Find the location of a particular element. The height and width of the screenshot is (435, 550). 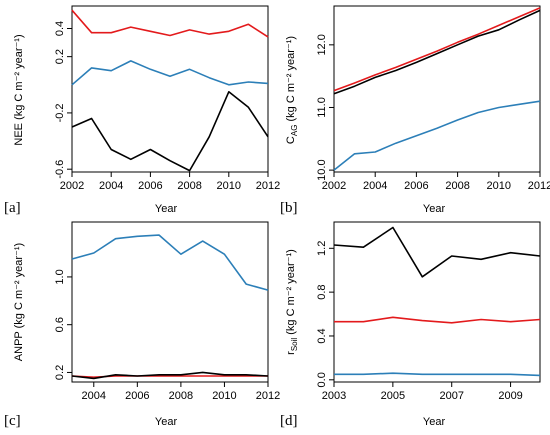

y-tick-label: 0.6 is located at coordinates (60, 324).